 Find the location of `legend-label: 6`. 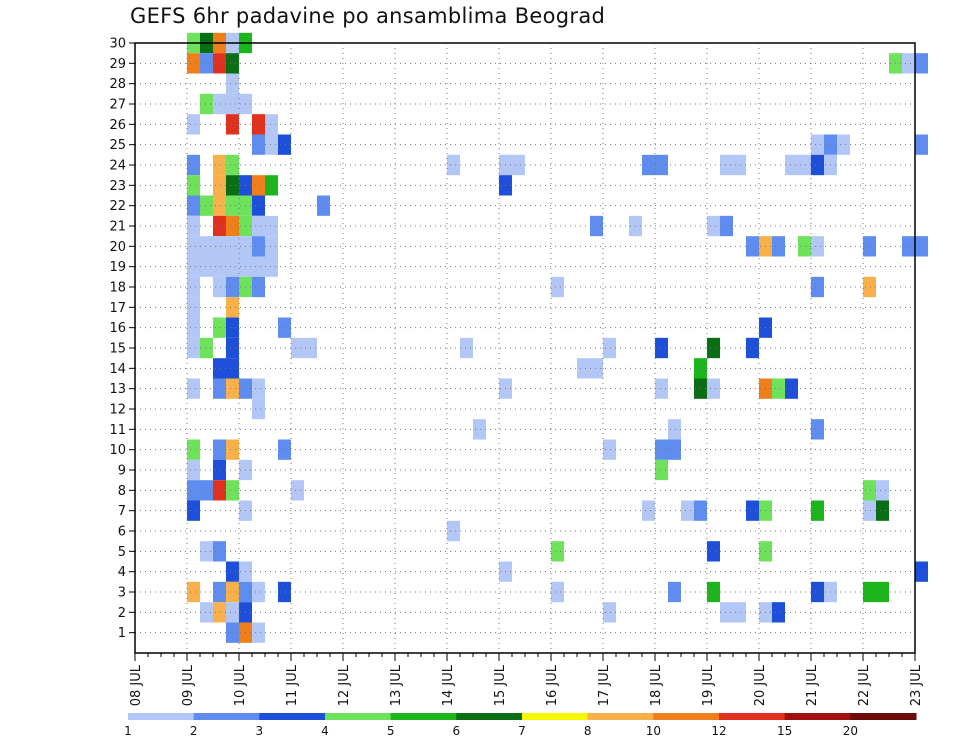

legend-label: 6 is located at coordinates (457, 731).